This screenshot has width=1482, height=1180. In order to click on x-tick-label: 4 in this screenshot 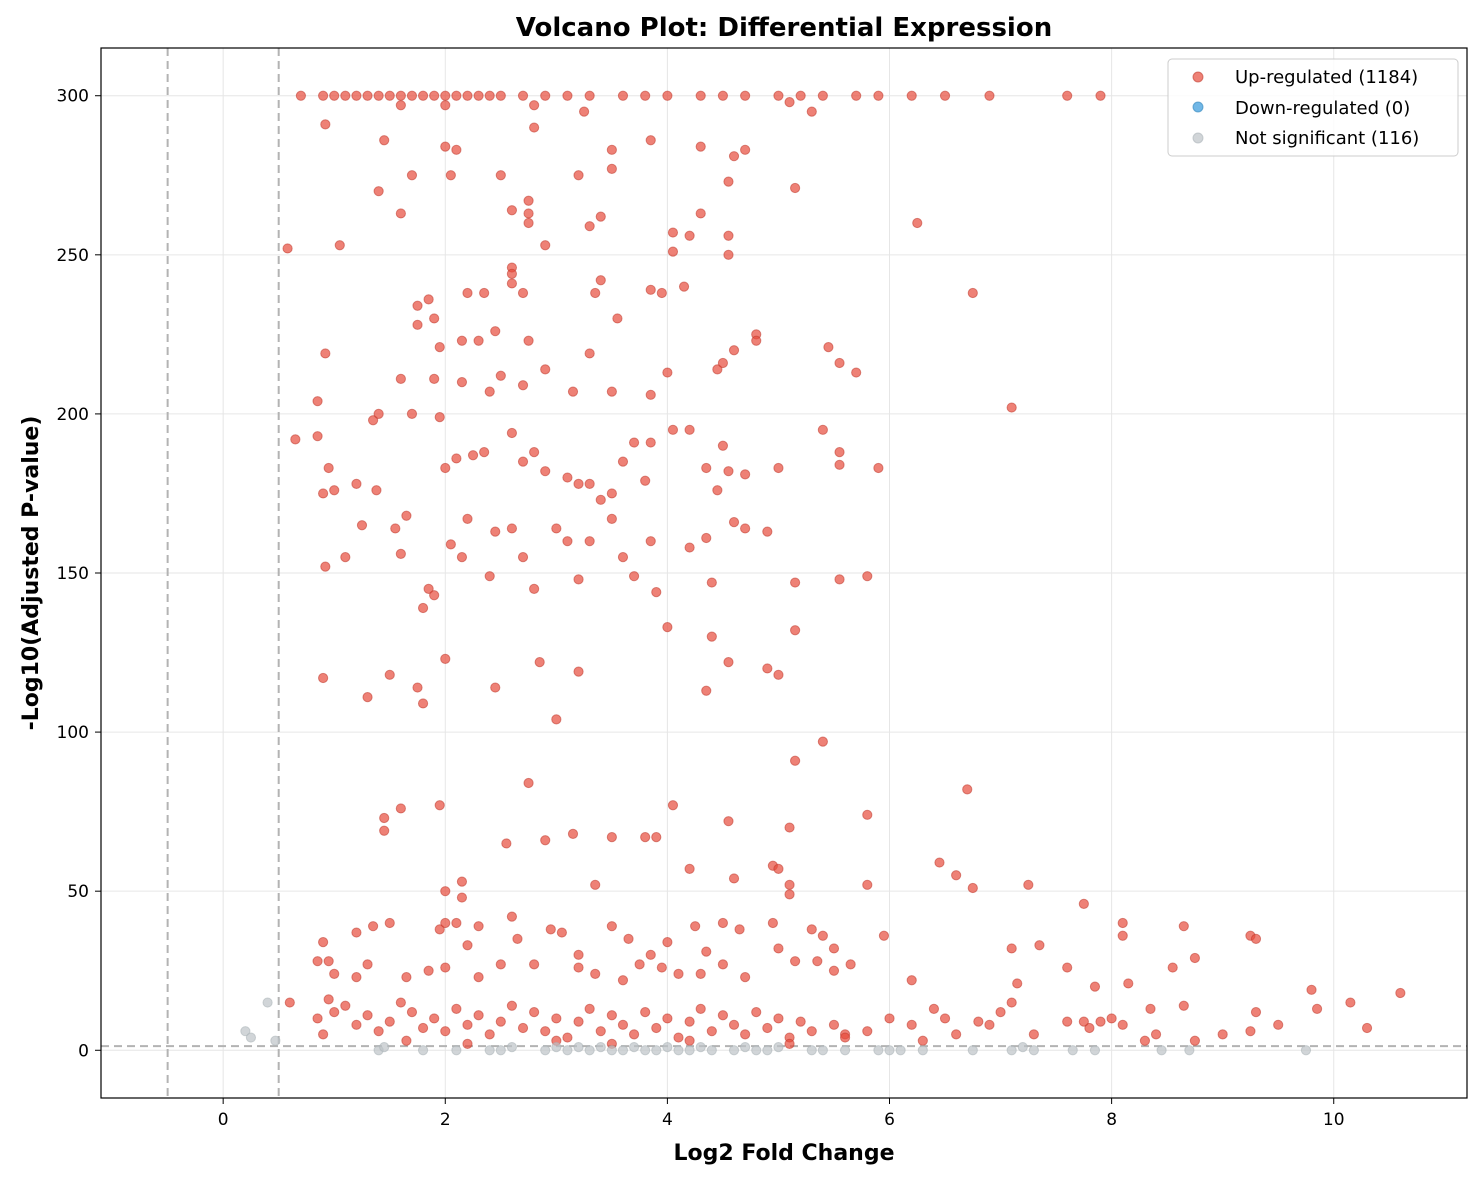, I will do `click(667, 1120)`.